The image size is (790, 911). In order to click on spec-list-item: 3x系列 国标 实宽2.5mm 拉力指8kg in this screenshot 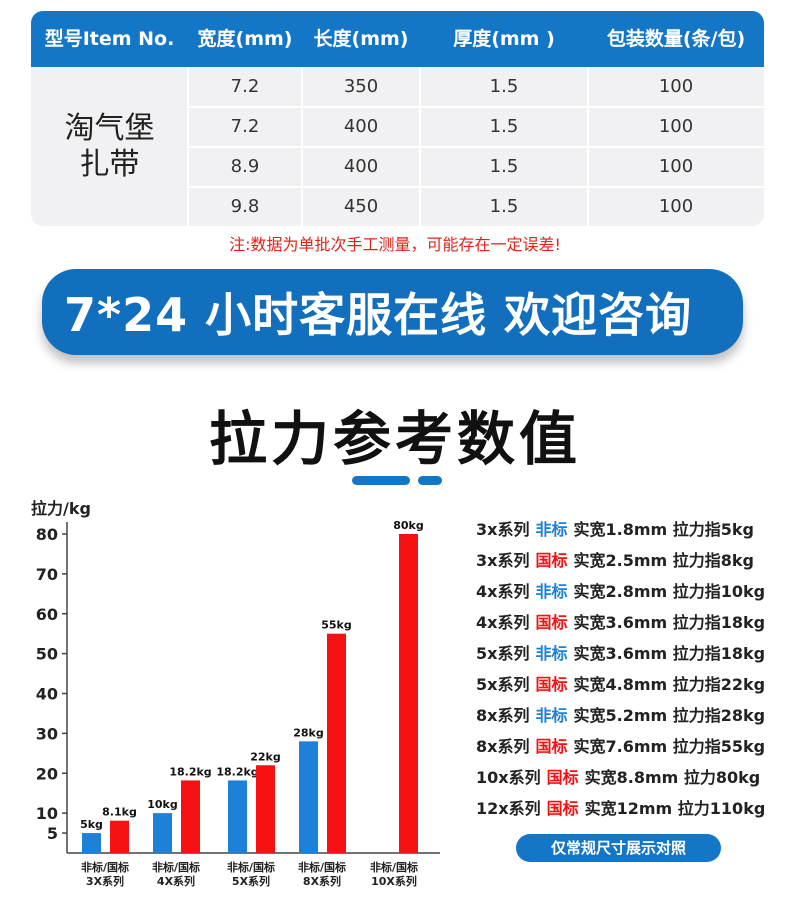, I will do `click(626, 560)`.